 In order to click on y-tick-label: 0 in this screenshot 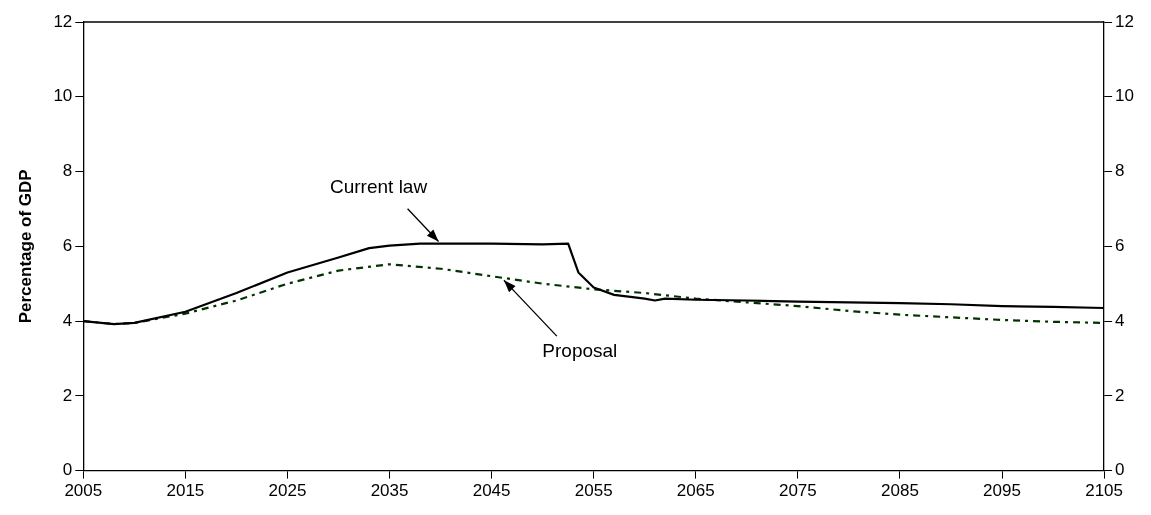, I will do `click(67, 470)`.